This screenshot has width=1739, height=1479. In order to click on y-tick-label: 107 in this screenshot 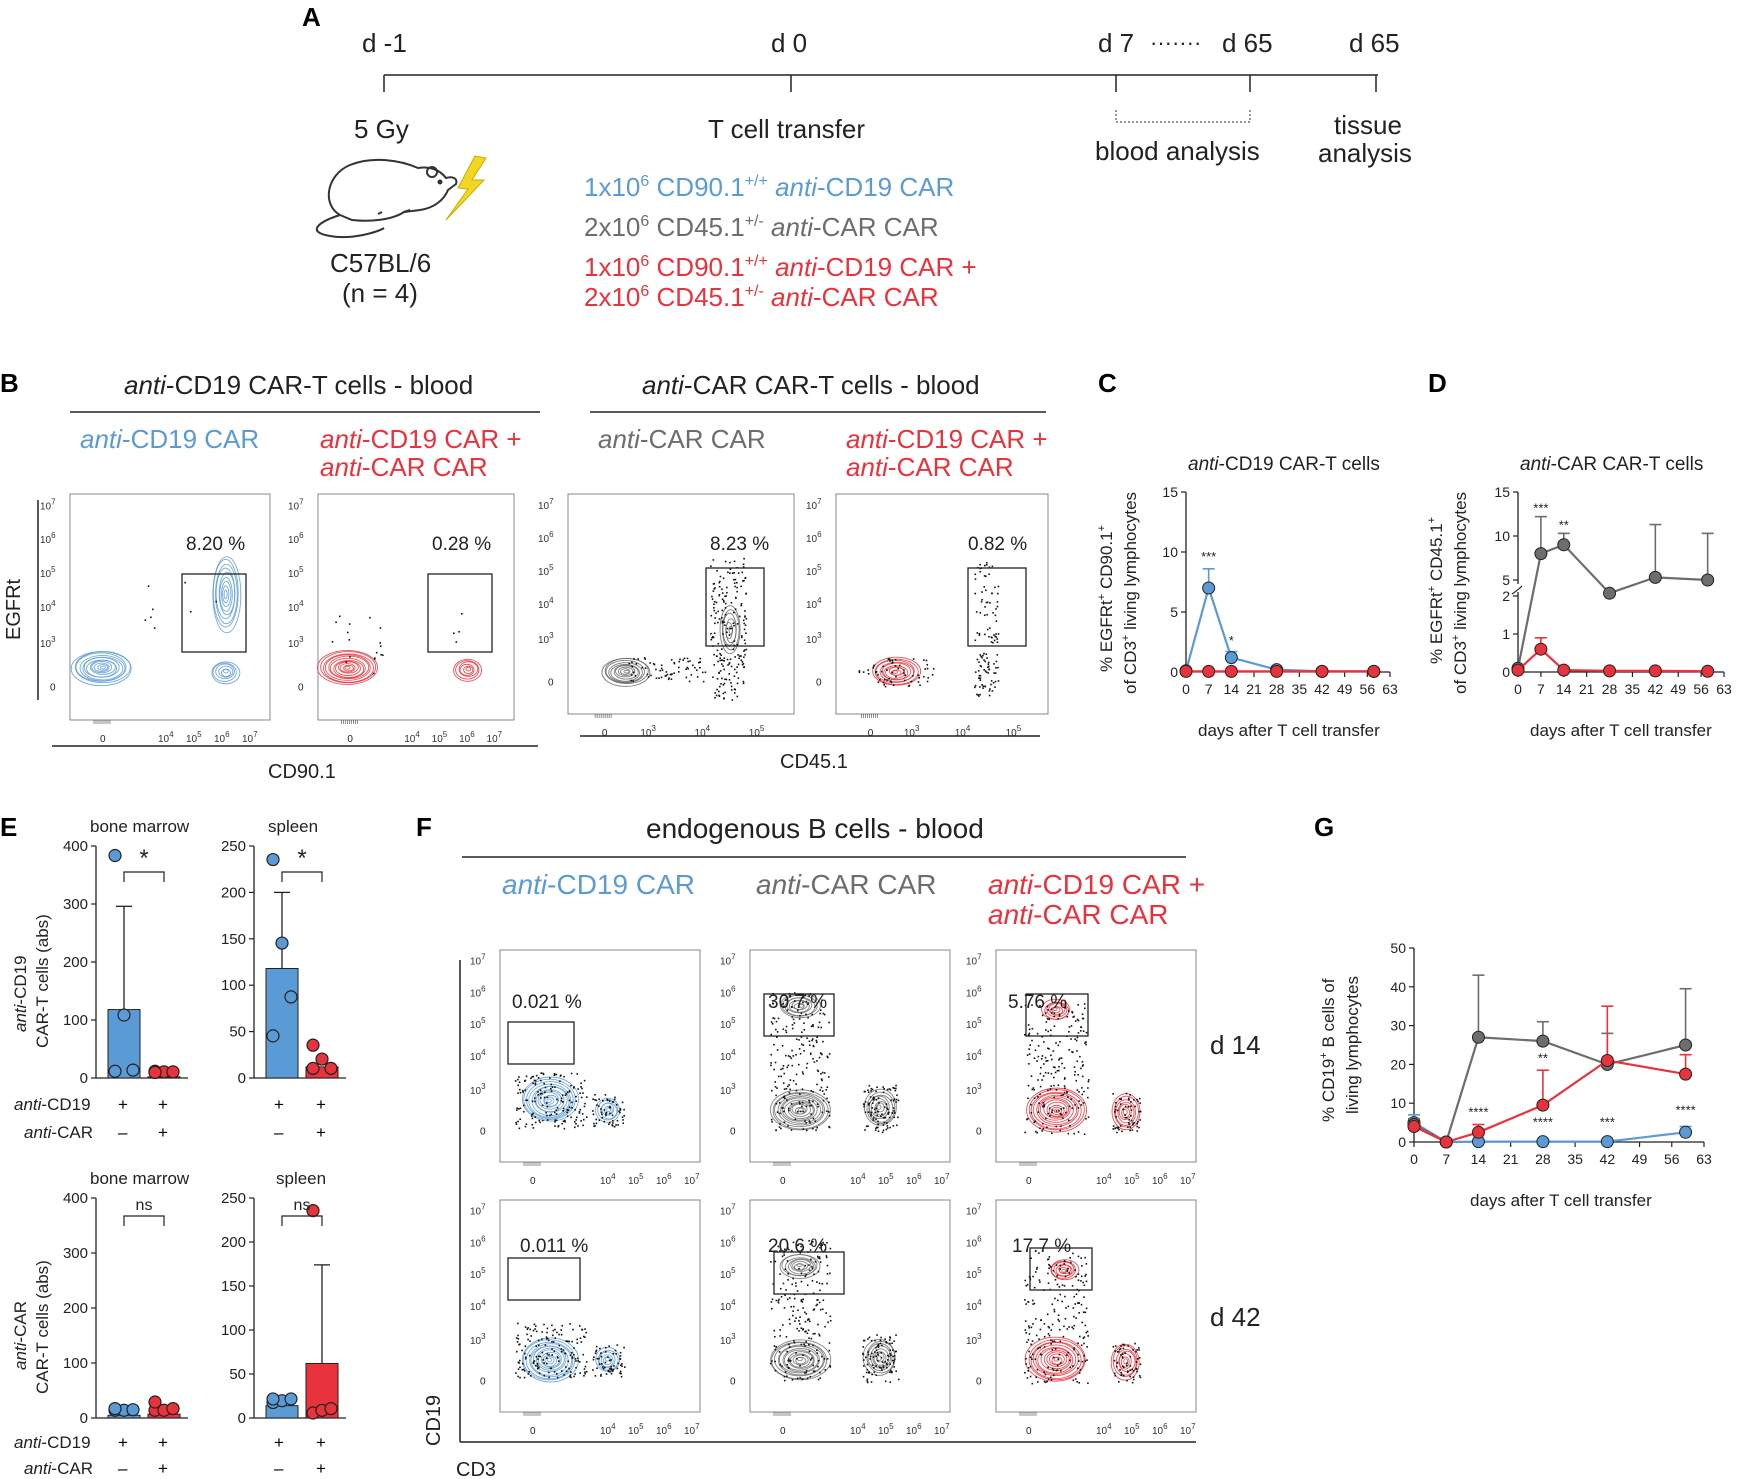, I will do `click(48, 504)`.